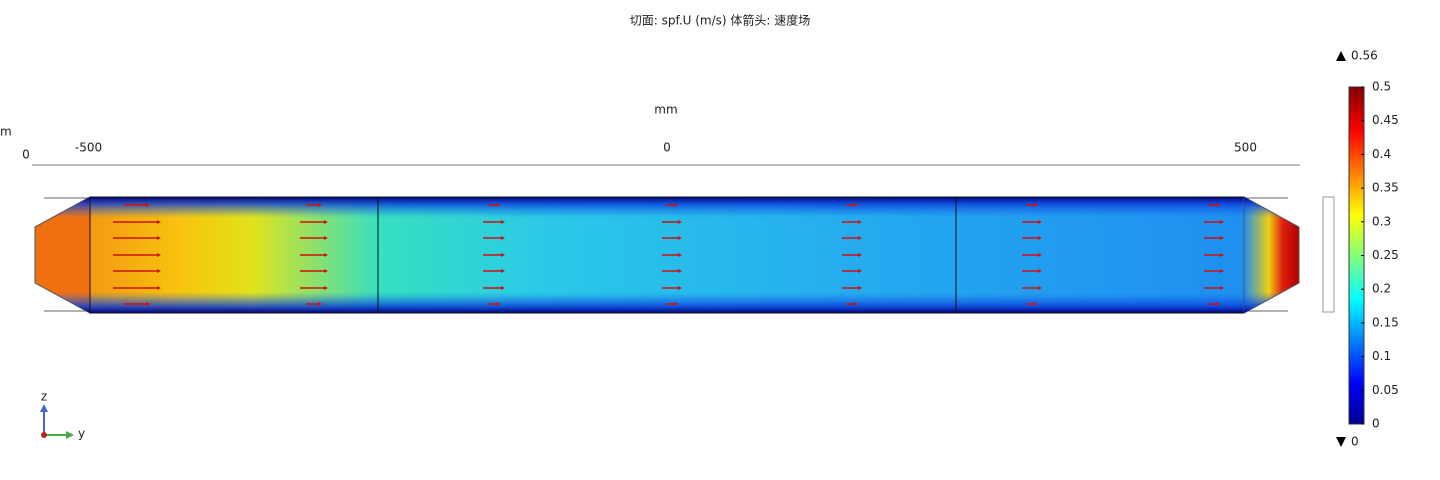  Describe the element at coordinates (1381, 221) in the screenshot. I see `colorbar-tick-label: 0.3` at that location.